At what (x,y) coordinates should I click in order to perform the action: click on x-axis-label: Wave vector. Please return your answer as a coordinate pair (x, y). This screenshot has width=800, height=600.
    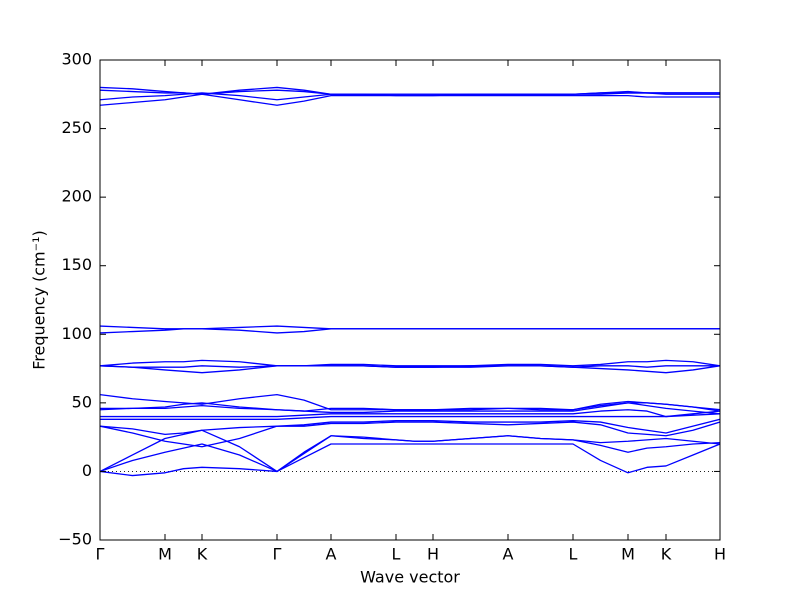
    Looking at the image, I should click on (410, 577).